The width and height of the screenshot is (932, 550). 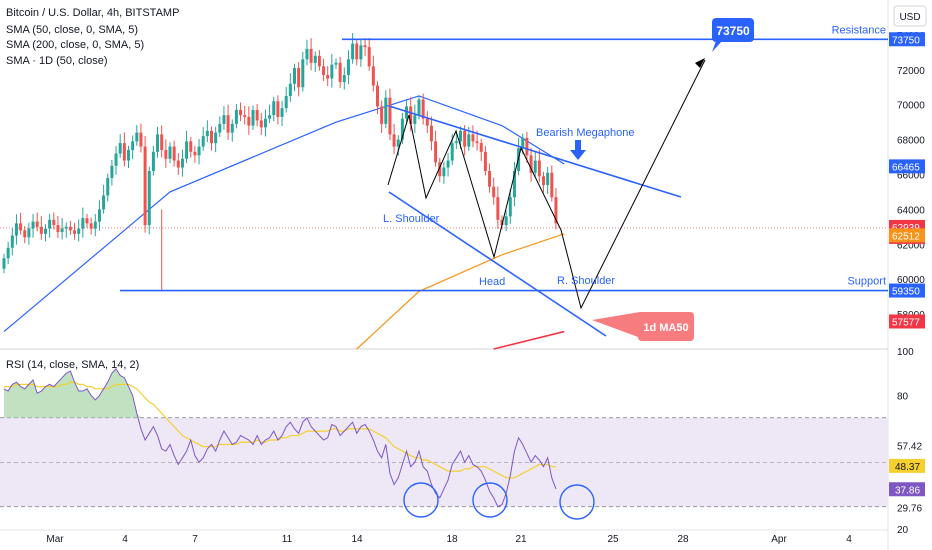 What do you see at coordinates (55, 539) in the screenshot?
I see `time-tick-label: Mar` at bounding box center [55, 539].